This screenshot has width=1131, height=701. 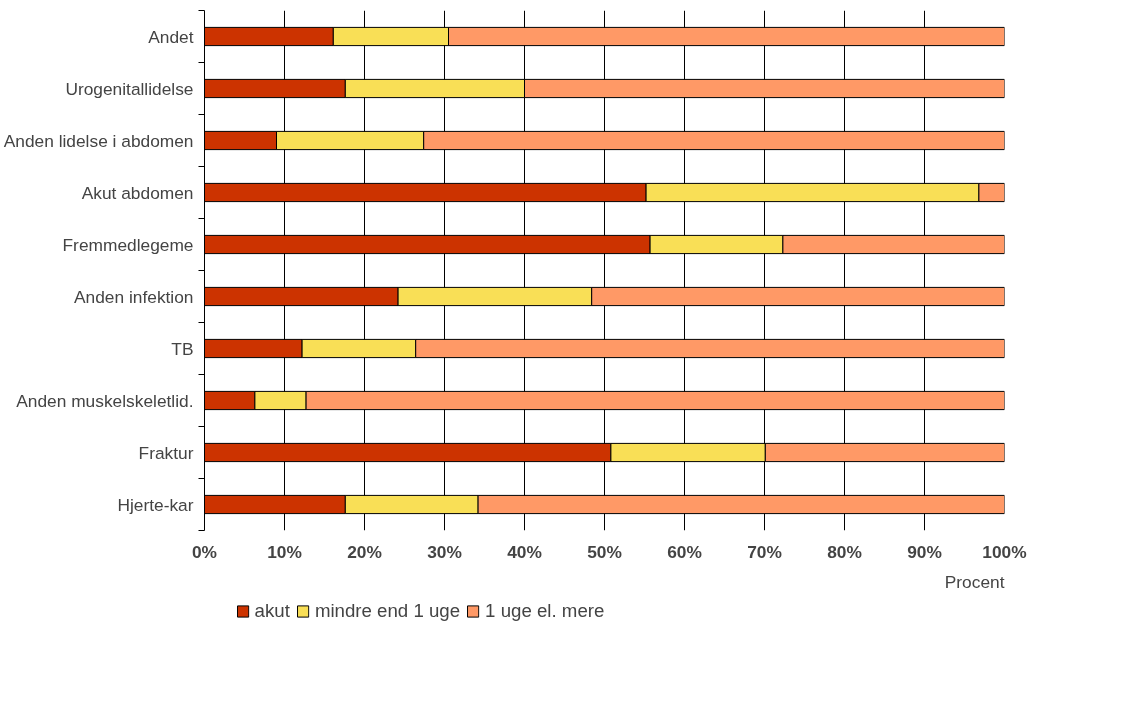 What do you see at coordinates (105, 400) in the screenshot?
I see `y-tick-label: Anden muskelskeletlid.` at bounding box center [105, 400].